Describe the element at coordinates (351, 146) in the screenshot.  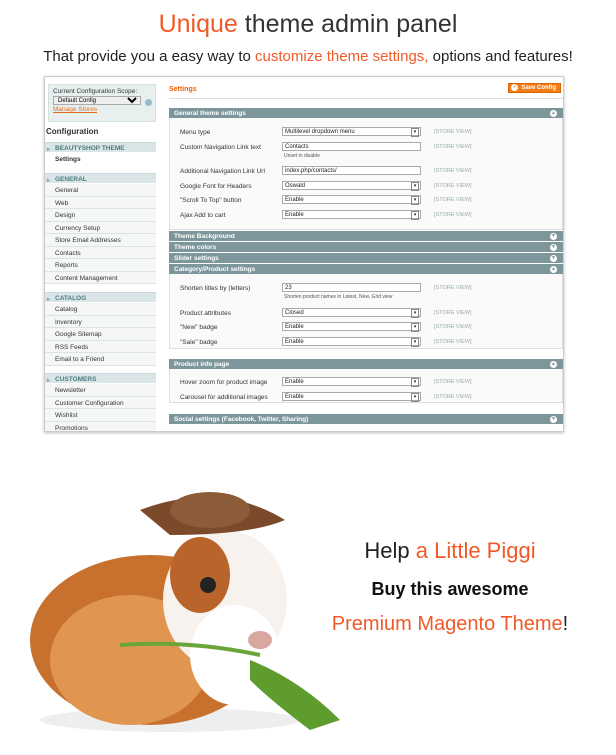
I see `text-field: Contacts` at that location.